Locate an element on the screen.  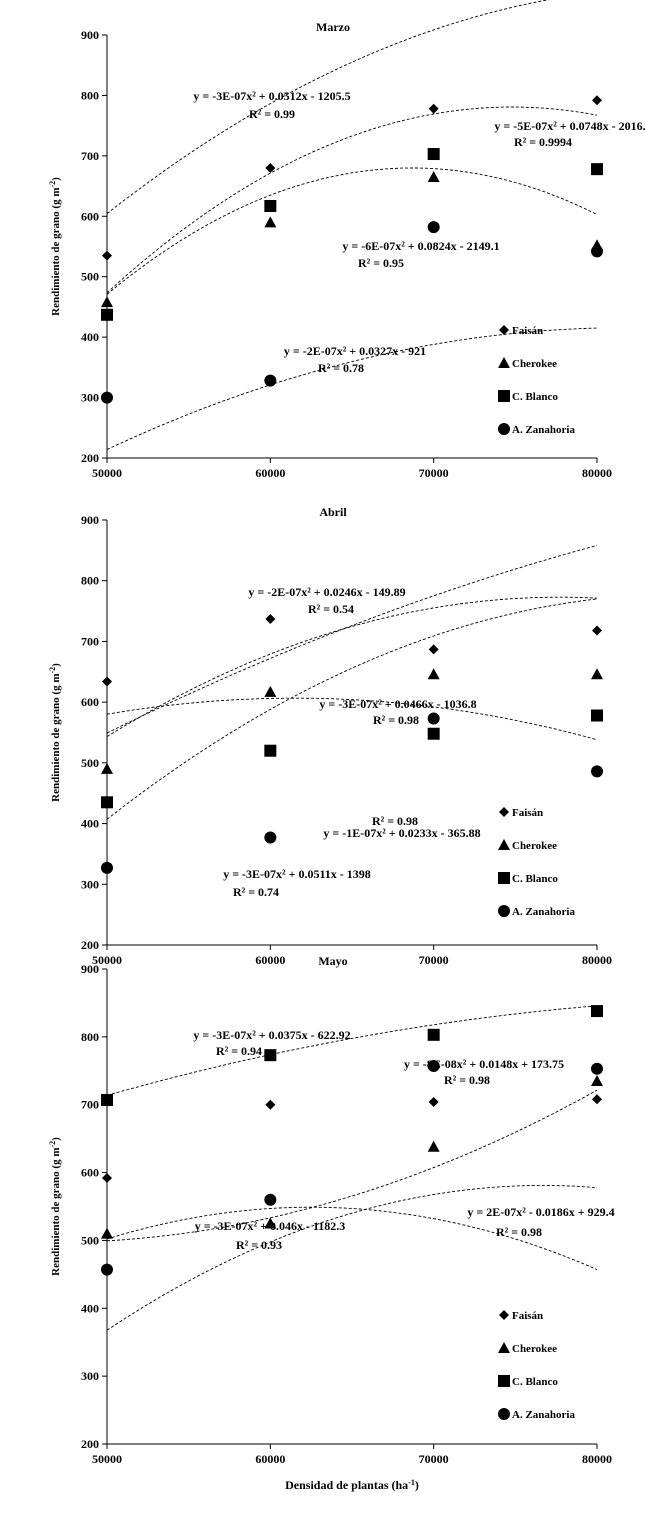
r-squared-label: R² = 0.94 is located at coordinates (239, 1051).